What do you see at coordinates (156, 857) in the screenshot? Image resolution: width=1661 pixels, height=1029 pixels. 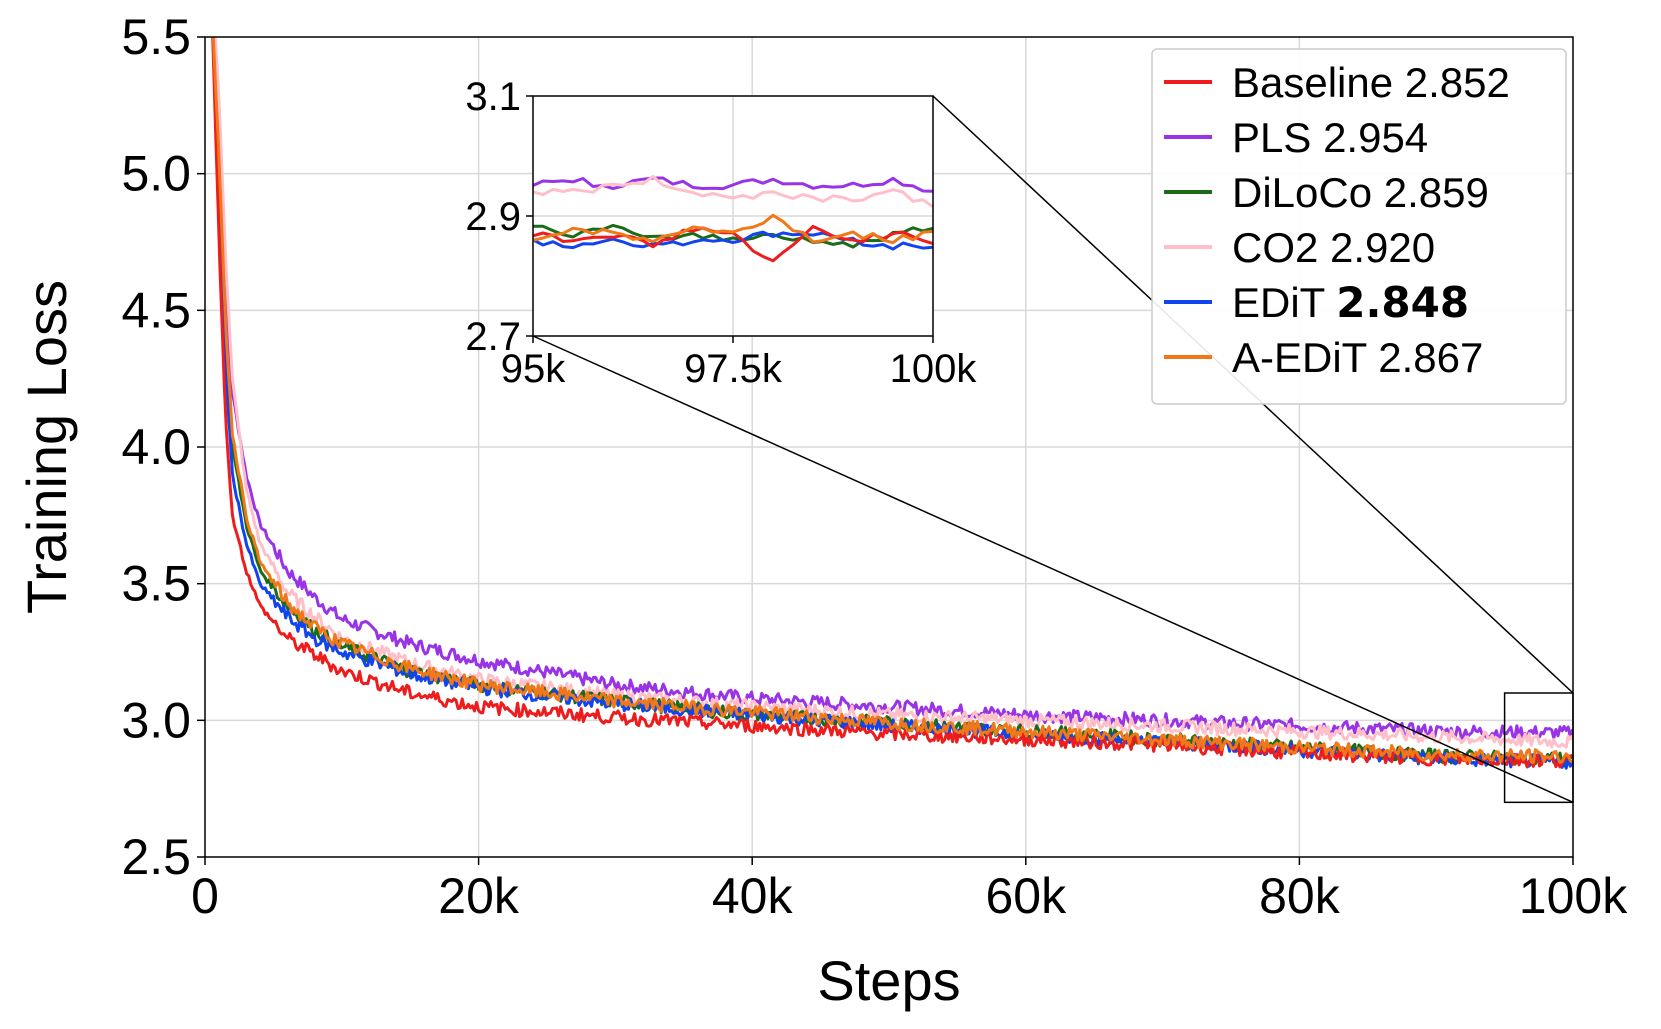 I see `y-tick-label: 2.5` at bounding box center [156, 857].